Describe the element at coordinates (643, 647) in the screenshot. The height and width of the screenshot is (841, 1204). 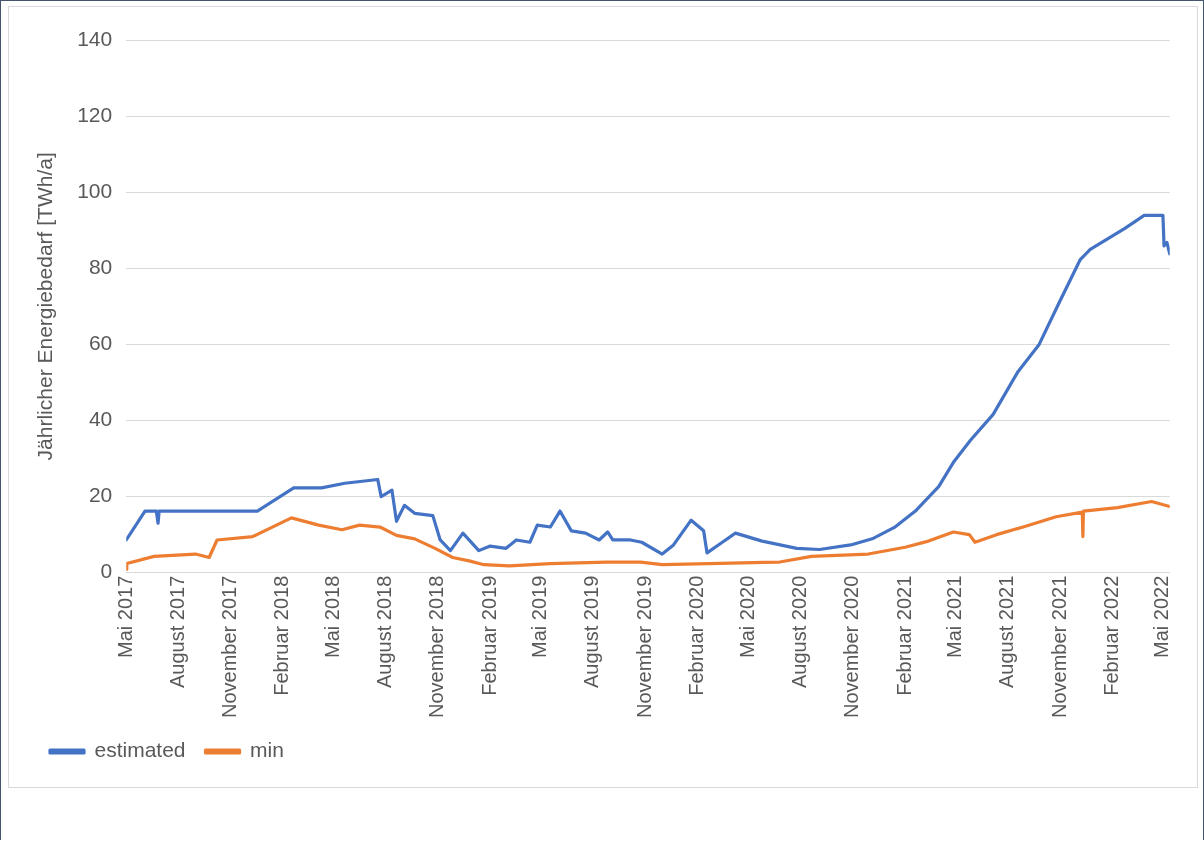
I see `x-tick-label: November 2019` at that location.